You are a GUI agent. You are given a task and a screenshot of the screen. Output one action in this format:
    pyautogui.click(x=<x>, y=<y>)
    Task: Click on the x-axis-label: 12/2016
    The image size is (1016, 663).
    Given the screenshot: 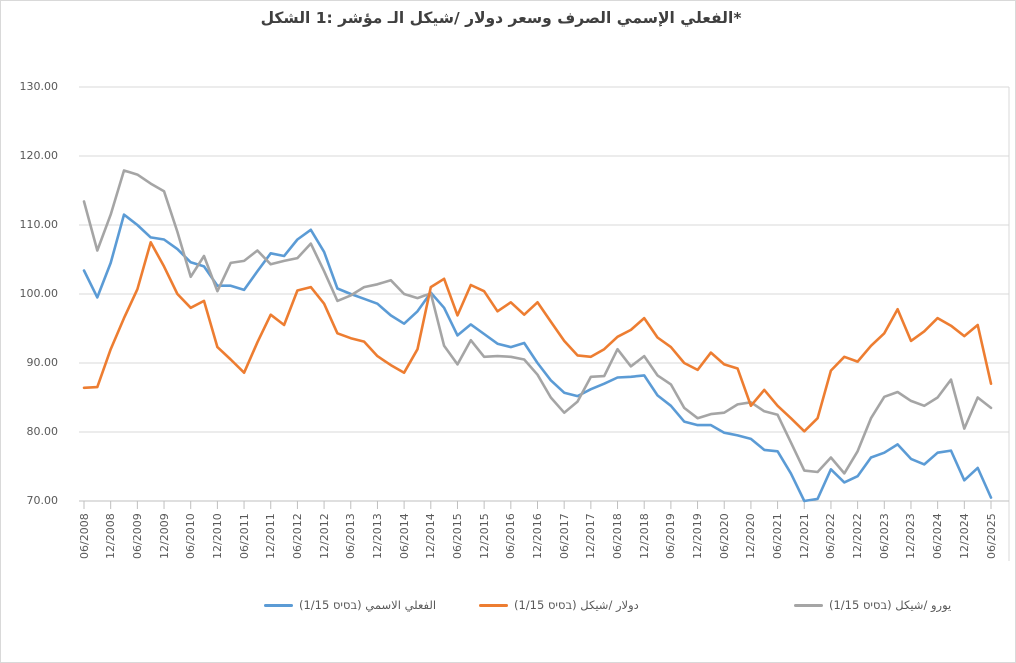 What is the action you would take?
    pyautogui.click(x=537, y=536)
    